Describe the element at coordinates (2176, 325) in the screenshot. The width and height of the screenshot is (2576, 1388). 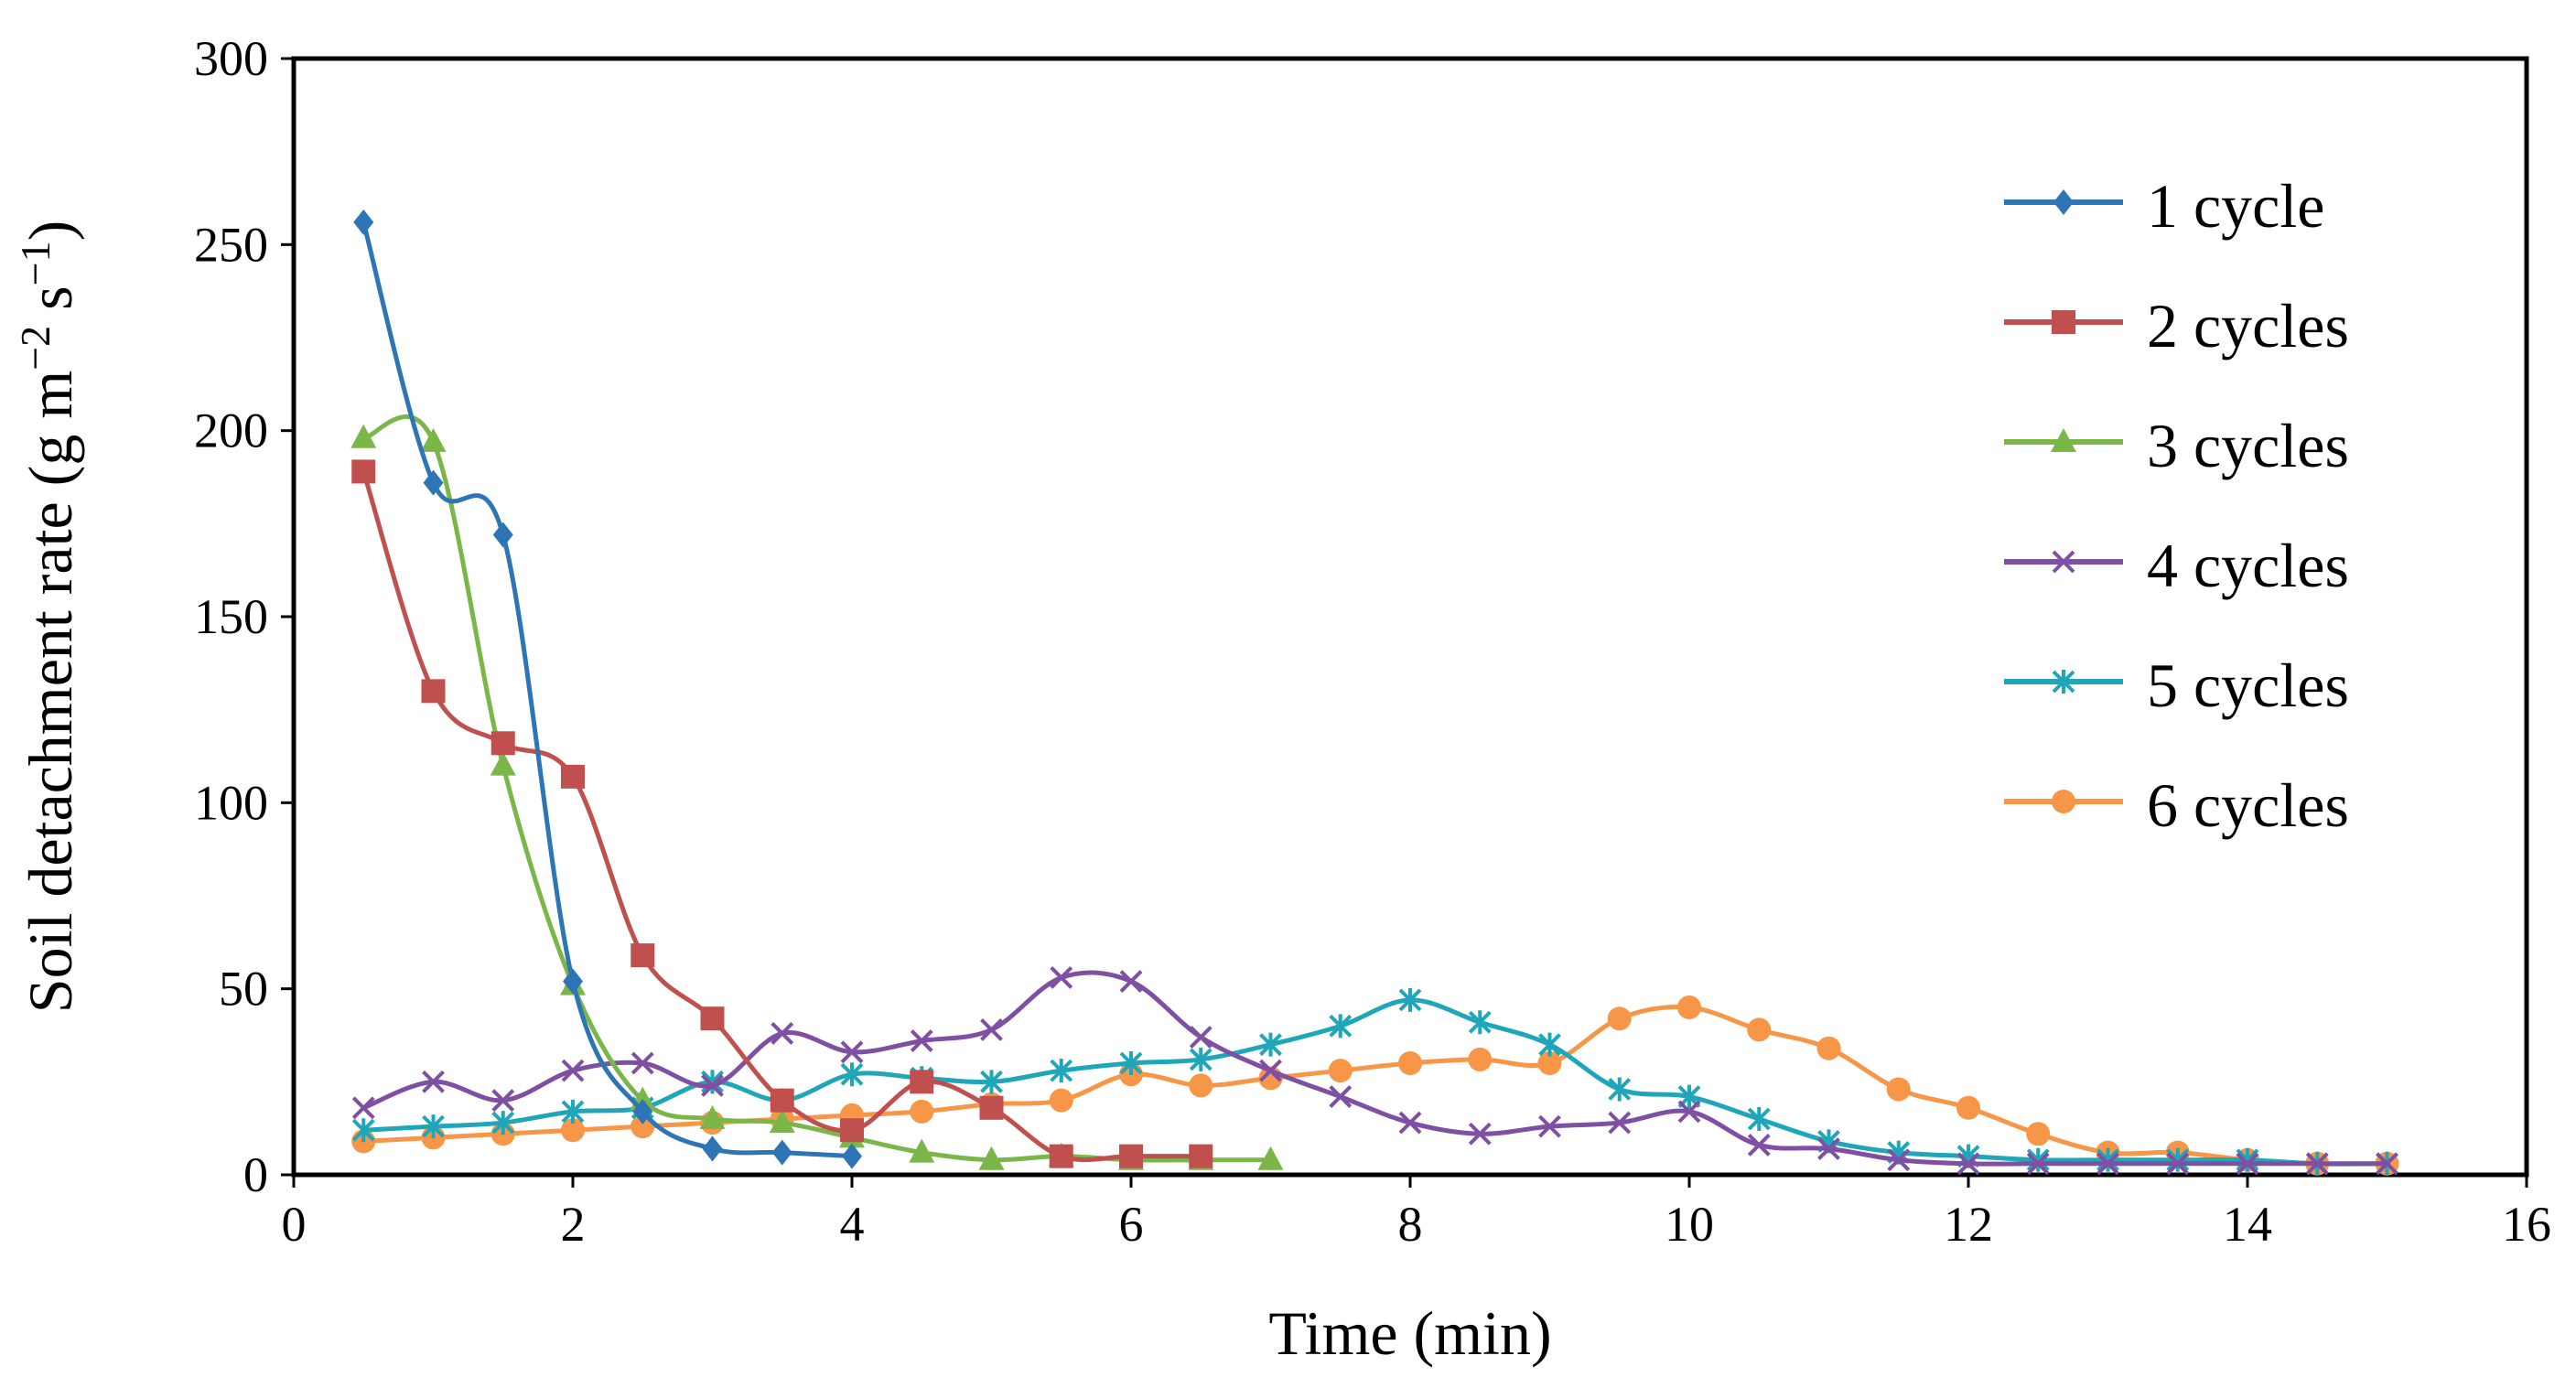
I see `legend-item-2: 2 cycles` at that location.